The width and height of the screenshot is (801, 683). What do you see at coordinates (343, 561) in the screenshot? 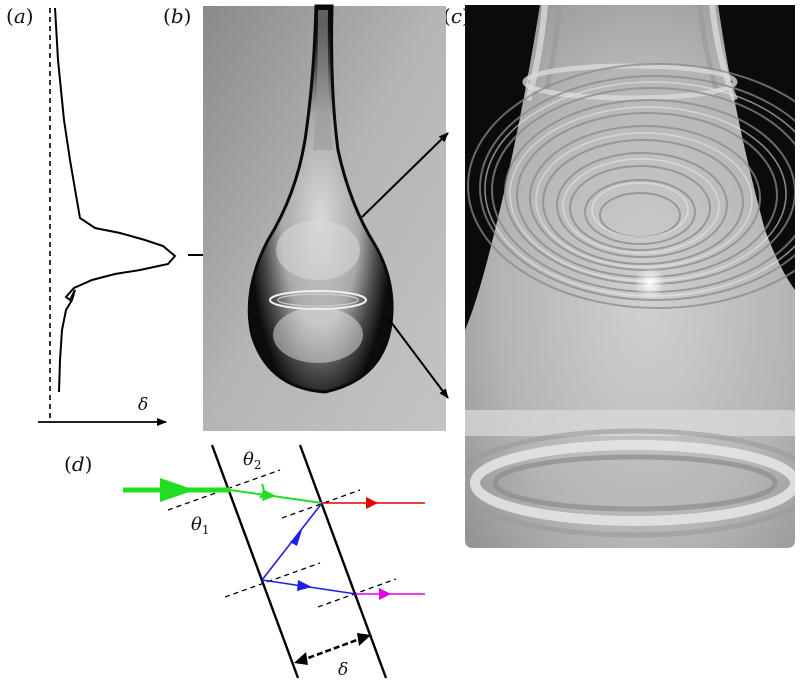
I see `film-wall-right` at bounding box center [343, 561].